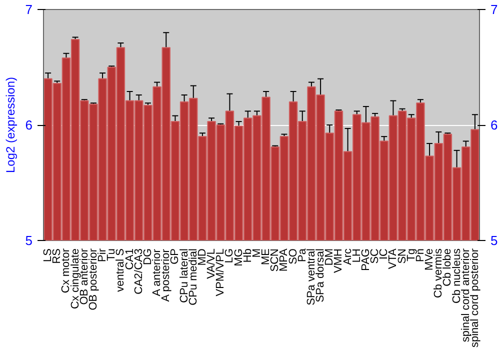 This screenshot has height=350, width=500. I want to click on y2-tick-label: 7, so click(494, 9).